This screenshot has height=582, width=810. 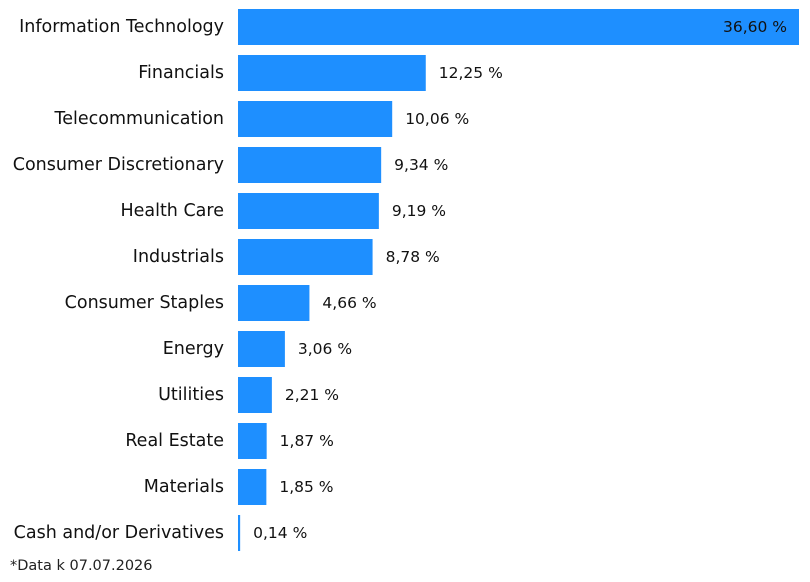 What do you see at coordinates (121, 27) in the screenshot?
I see `category-label-information-technology: Information Technology` at bounding box center [121, 27].